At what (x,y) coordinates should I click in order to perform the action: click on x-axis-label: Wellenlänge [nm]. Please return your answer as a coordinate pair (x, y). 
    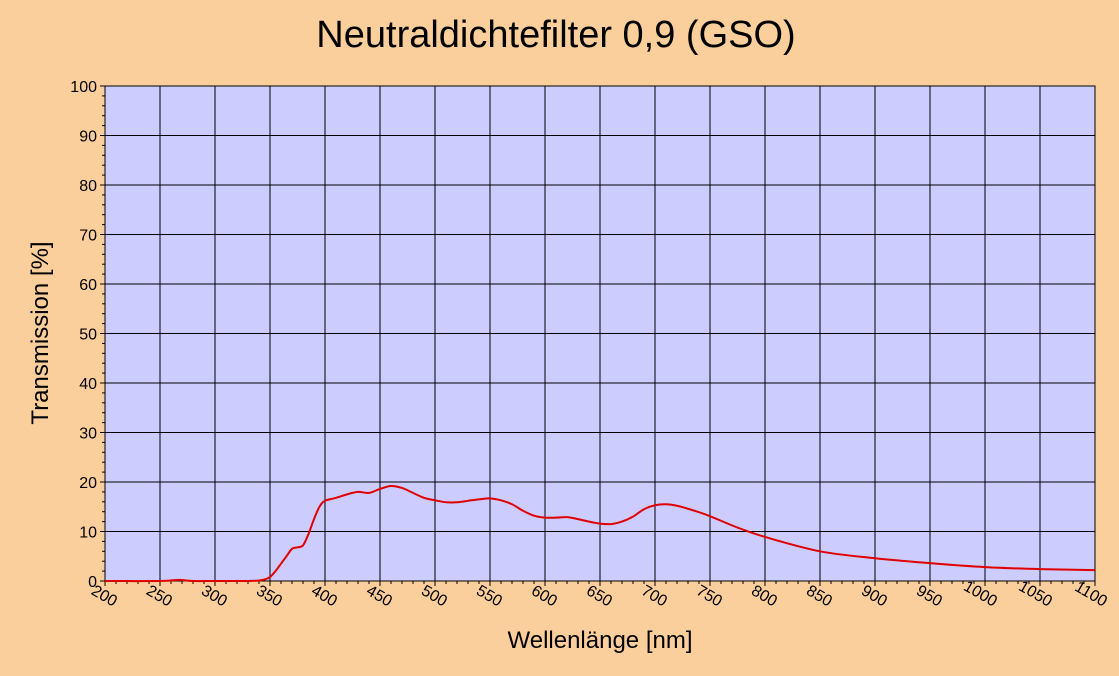
    Looking at the image, I should click on (600, 640).